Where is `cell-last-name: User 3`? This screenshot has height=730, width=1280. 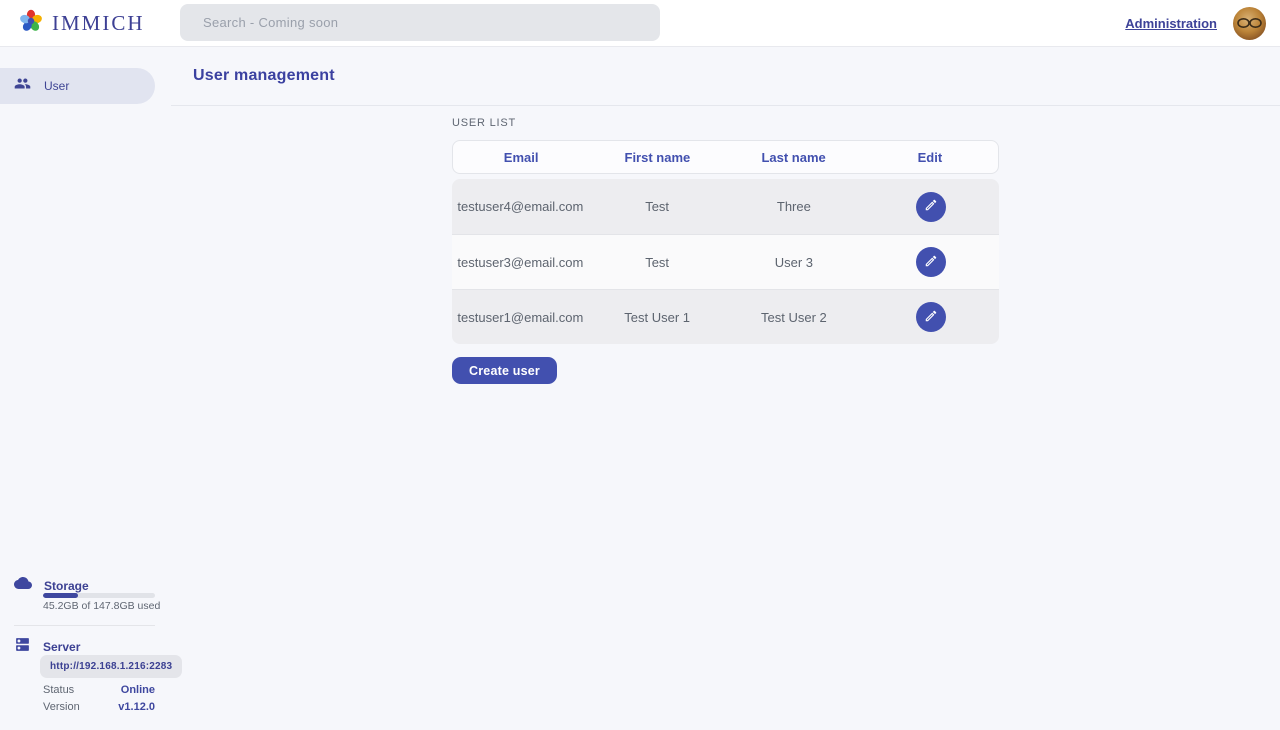 cell-last-name: User 3 is located at coordinates (794, 262).